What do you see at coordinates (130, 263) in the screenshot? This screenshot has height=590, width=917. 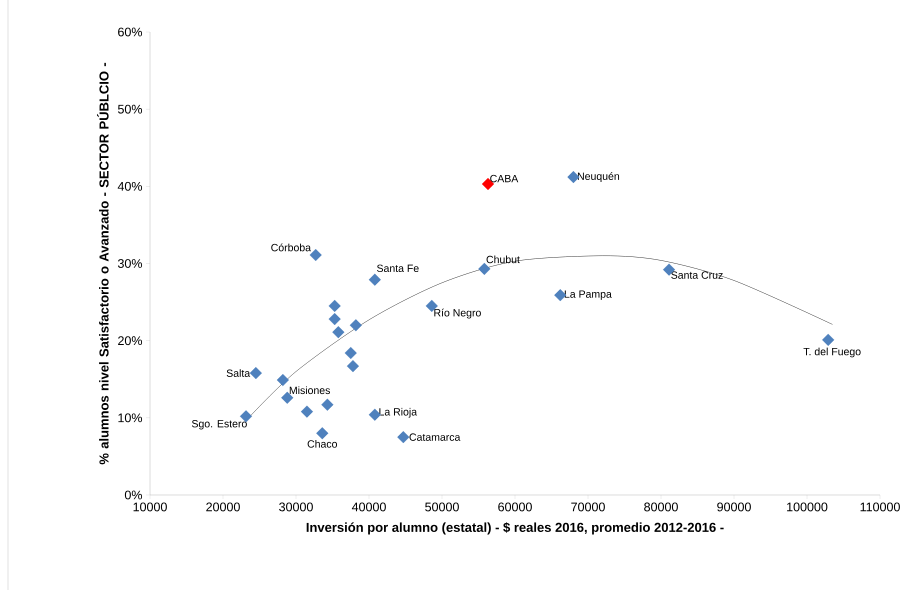 I see `y-tick-label: 30%` at bounding box center [130, 263].